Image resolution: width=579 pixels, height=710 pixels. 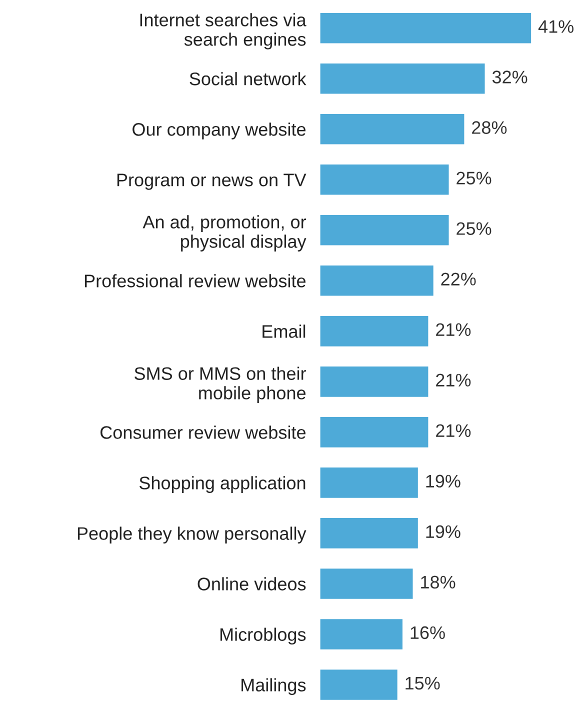 I want to click on y-tick-label: SMS or MMS on their mobile phone, so click(x=220, y=384).